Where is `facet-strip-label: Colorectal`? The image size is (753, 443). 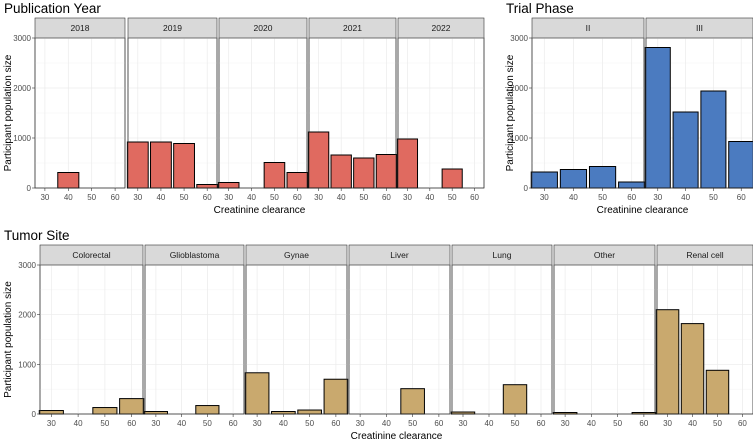
facet-strip-label: Colorectal is located at coordinates (91, 255).